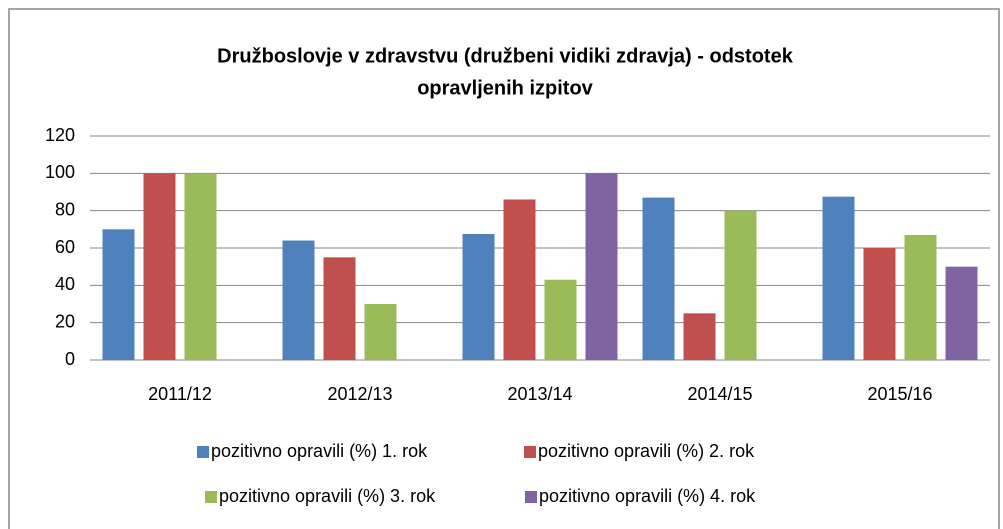 The image size is (1003, 529). What do you see at coordinates (65, 284) in the screenshot?
I see `y-tick-label: 40` at bounding box center [65, 284].